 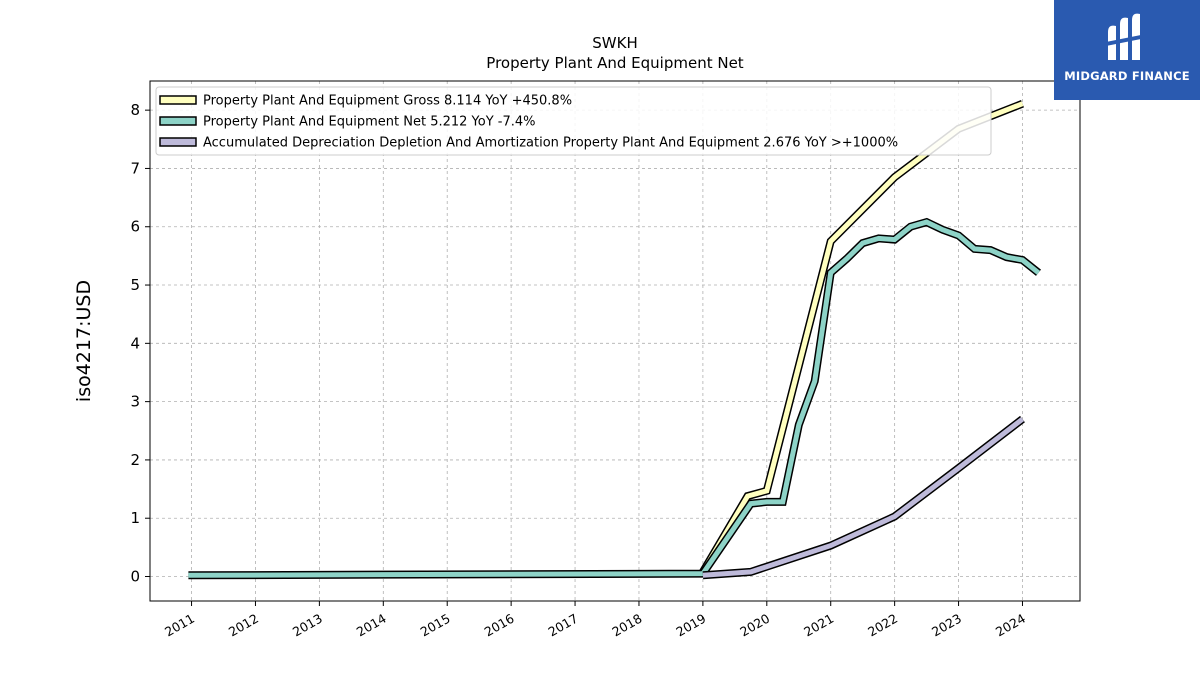 I want to click on chart-subtitle: Property Plant And Equipment Net, so click(x=614, y=63).